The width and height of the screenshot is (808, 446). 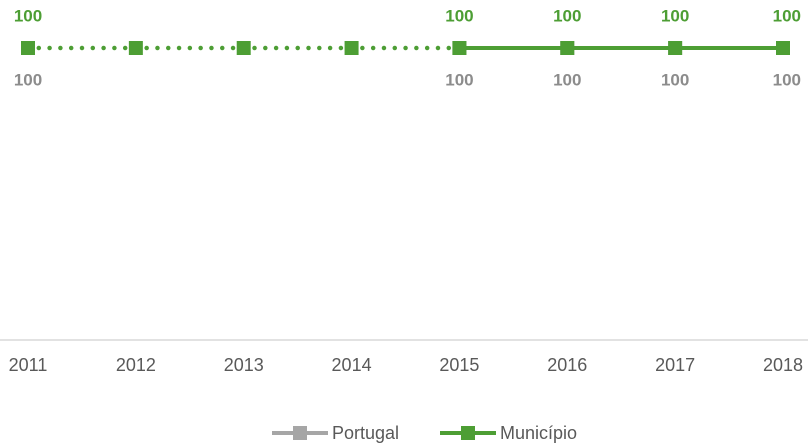 What do you see at coordinates (538, 433) in the screenshot?
I see `legend-label: Município` at bounding box center [538, 433].